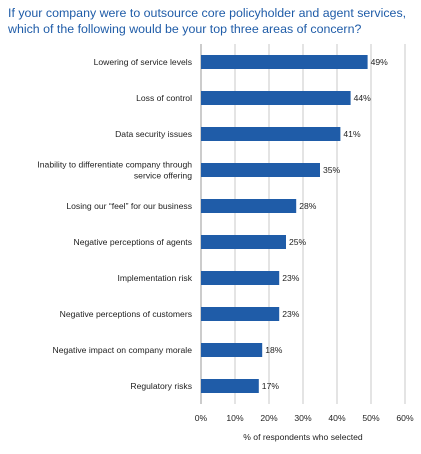 The width and height of the screenshot is (421, 454). I want to click on category-label: Negative perceptions of agents, so click(133, 242).